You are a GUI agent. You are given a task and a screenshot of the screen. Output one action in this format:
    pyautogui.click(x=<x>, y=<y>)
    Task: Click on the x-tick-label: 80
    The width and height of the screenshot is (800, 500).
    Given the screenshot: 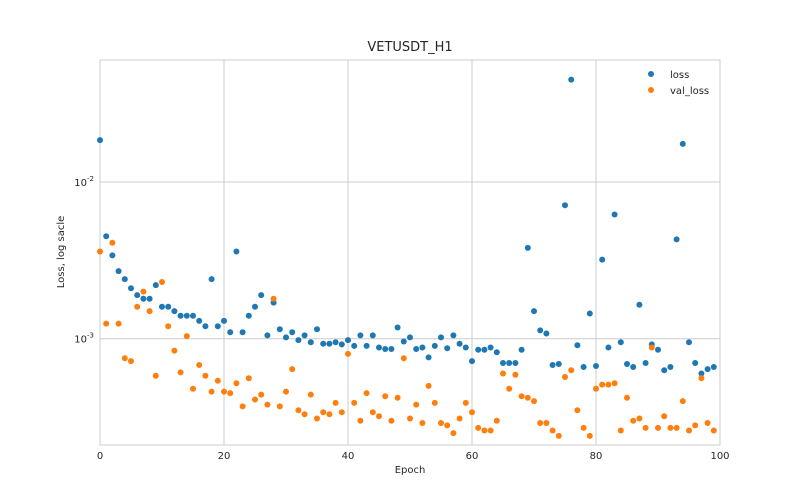 What is the action you would take?
    pyautogui.click(x=596, y=456)
    